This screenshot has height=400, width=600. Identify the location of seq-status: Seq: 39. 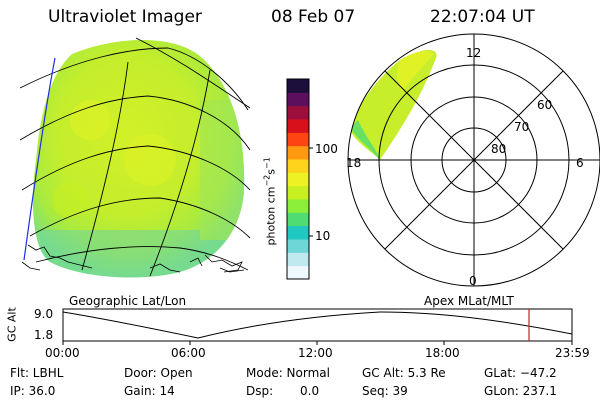
(385, 391).